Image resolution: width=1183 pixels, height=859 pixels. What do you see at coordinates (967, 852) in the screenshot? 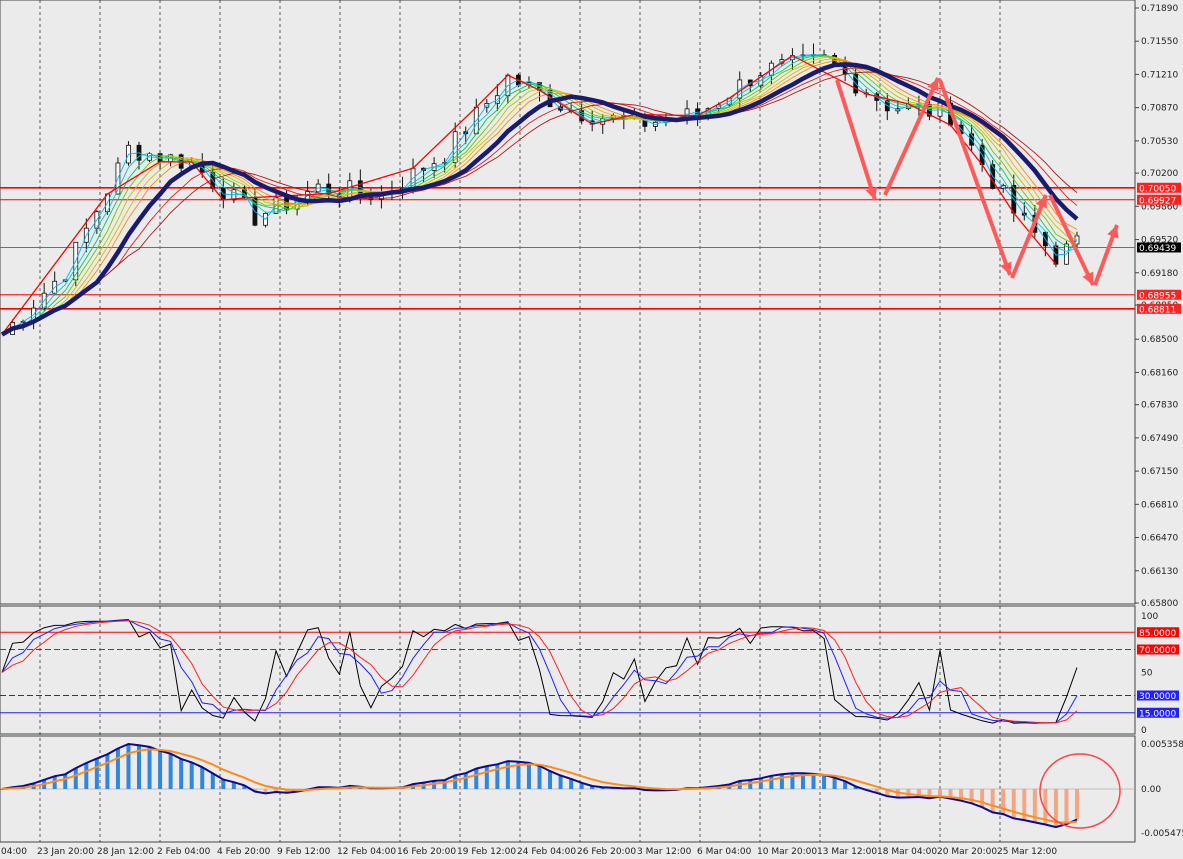
I see `x-tick-label: 20 Mar 20:00` at bounding box center [967, 852].